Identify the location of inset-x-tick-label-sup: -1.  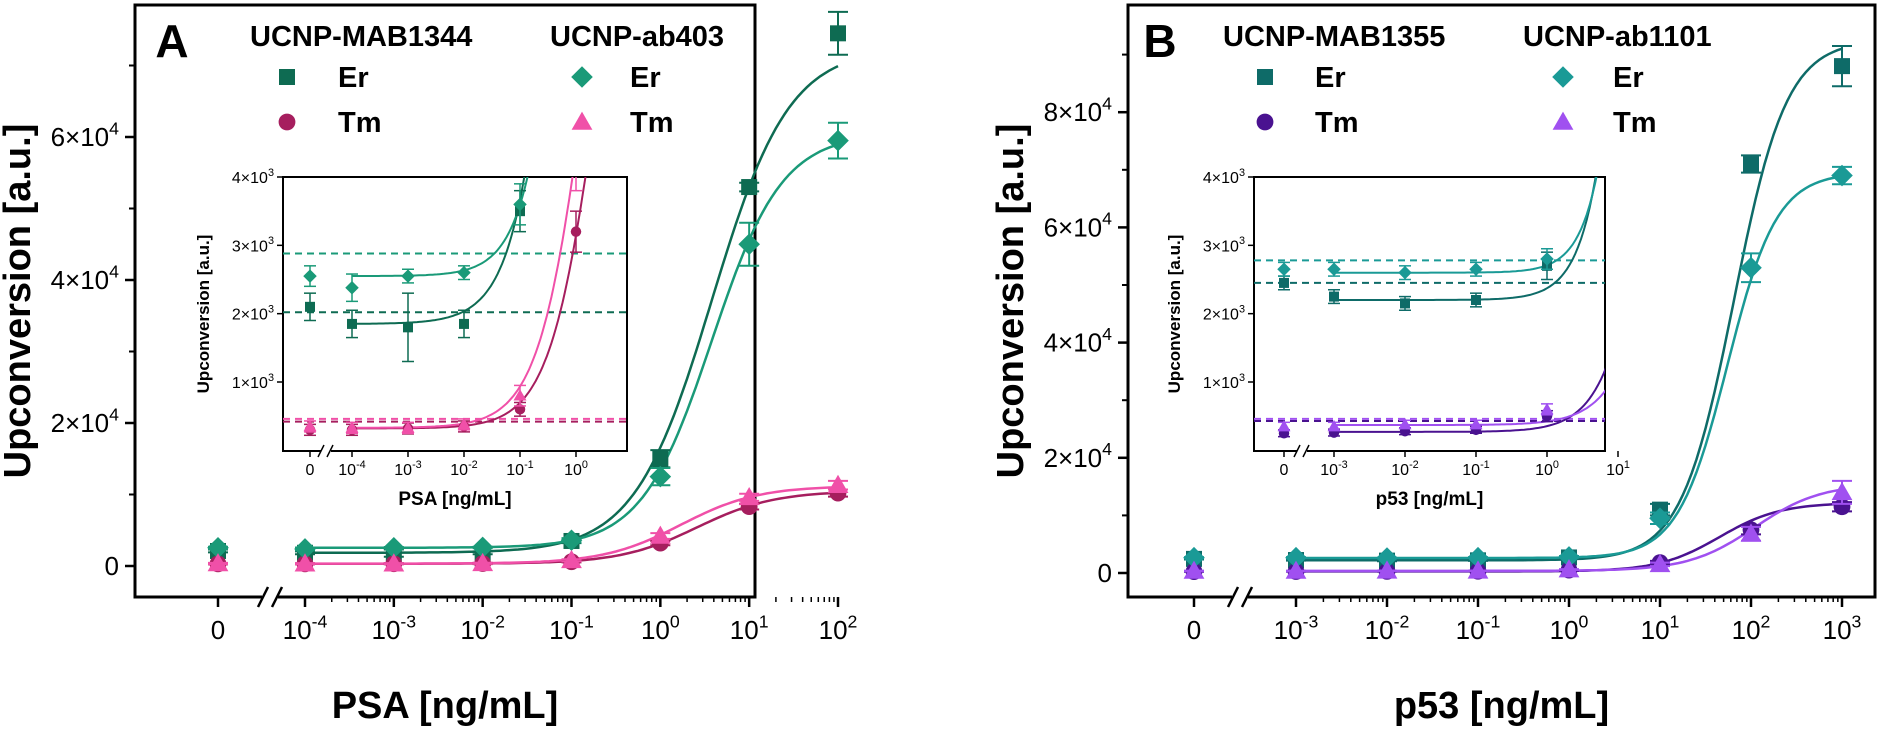
(529, 465).